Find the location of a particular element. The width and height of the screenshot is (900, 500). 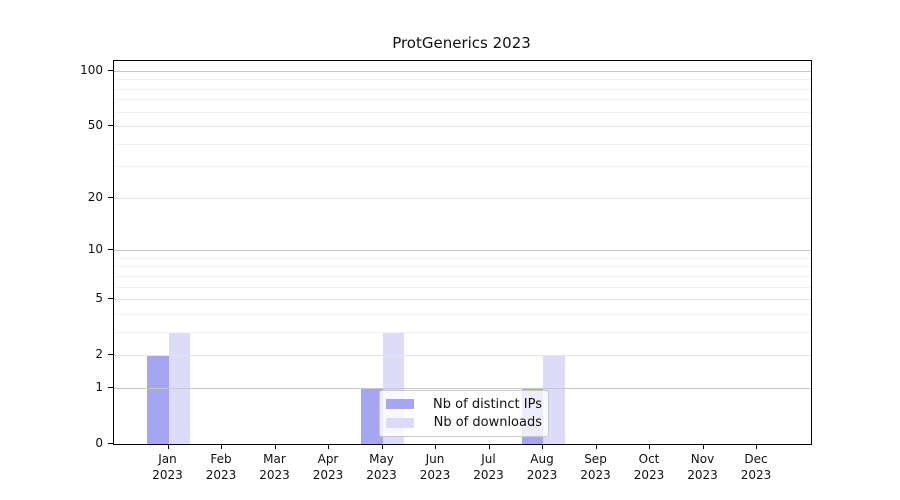

legend-swatch-downloads is located at coordinates (400, 422).